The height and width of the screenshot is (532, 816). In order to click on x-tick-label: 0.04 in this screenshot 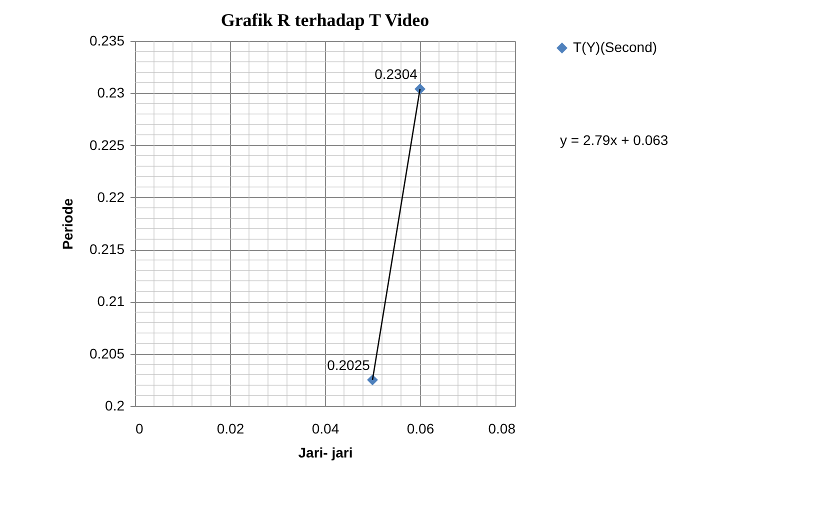, I will do `click(326, 428)`.